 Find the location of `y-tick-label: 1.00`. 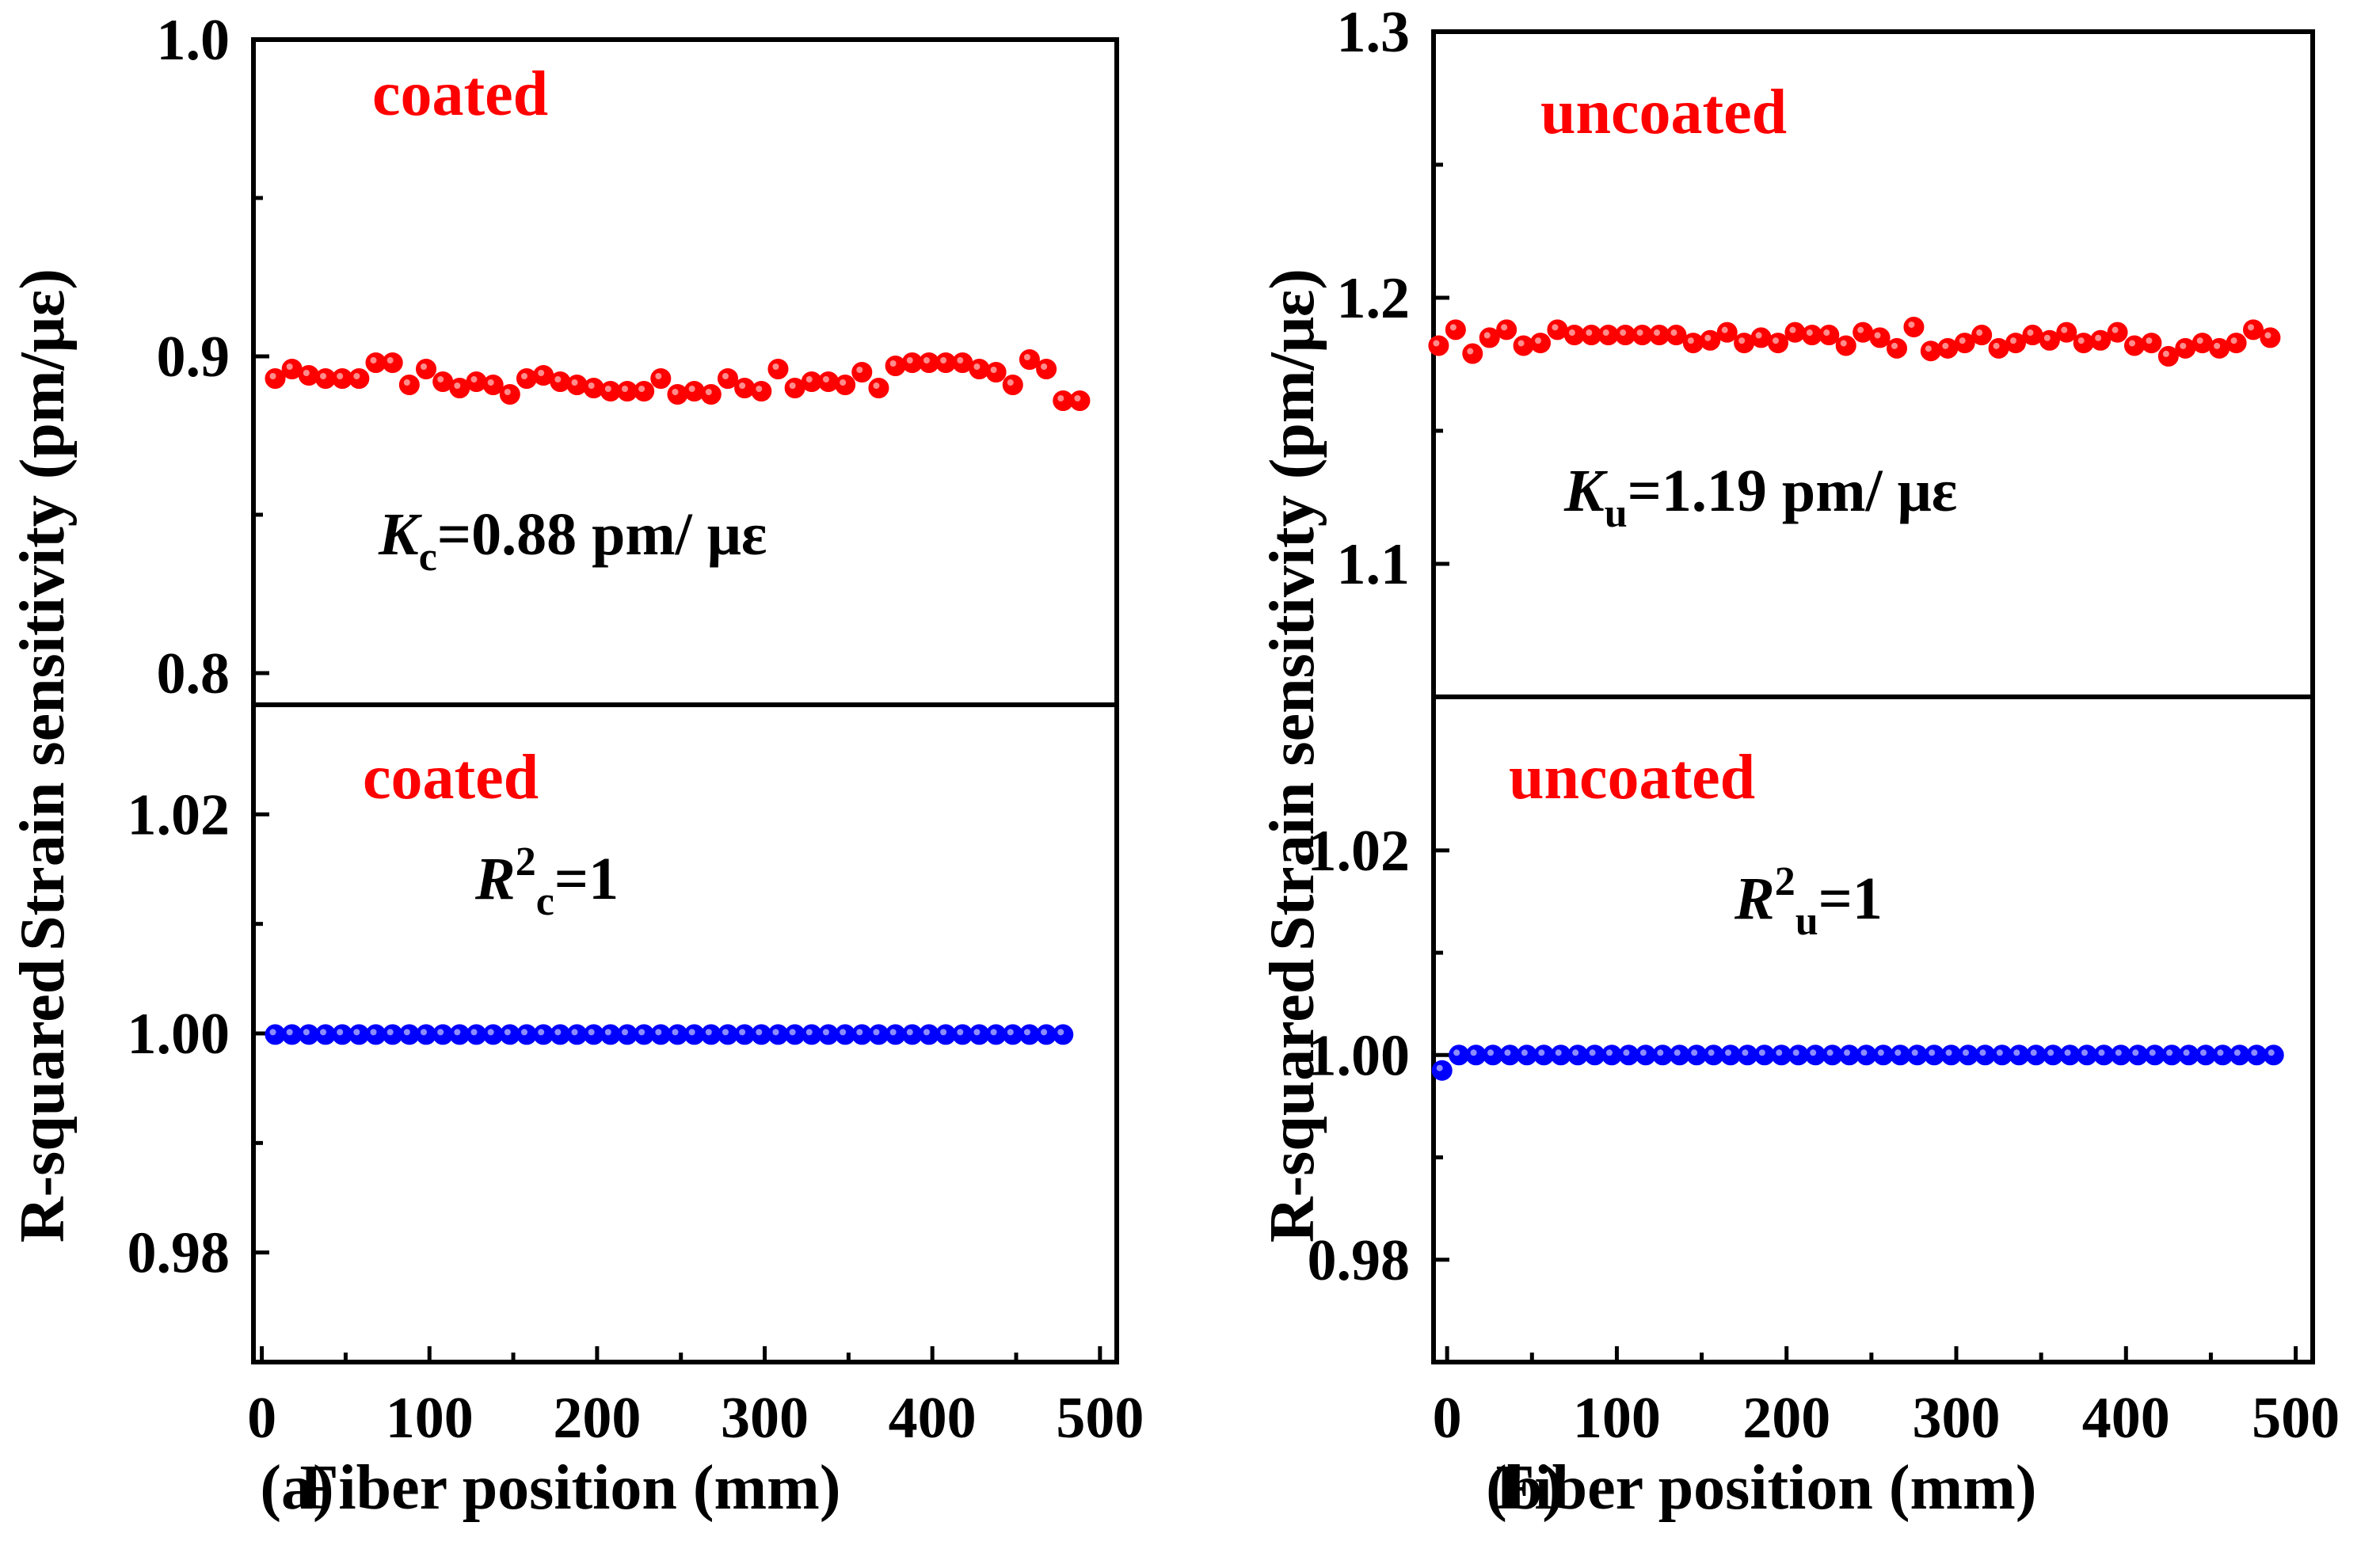

y-tick-label: 1.00 is located at coordinates (179, 1034).